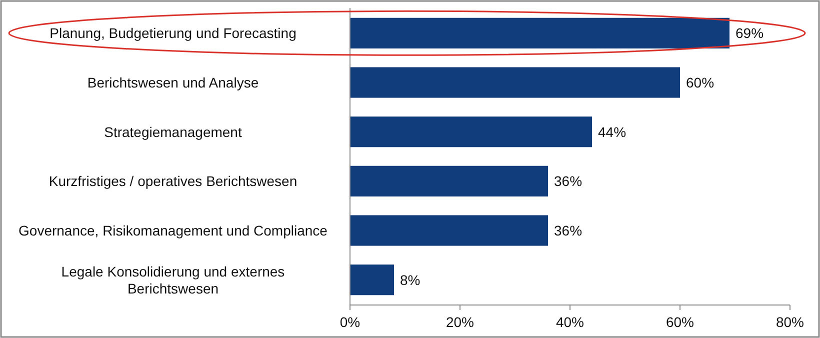 This screenshot has width=820, height=338. Describe the element at coordinates (680, 322) in the screenshot. I see `x-tick-label: 60%` at that location.